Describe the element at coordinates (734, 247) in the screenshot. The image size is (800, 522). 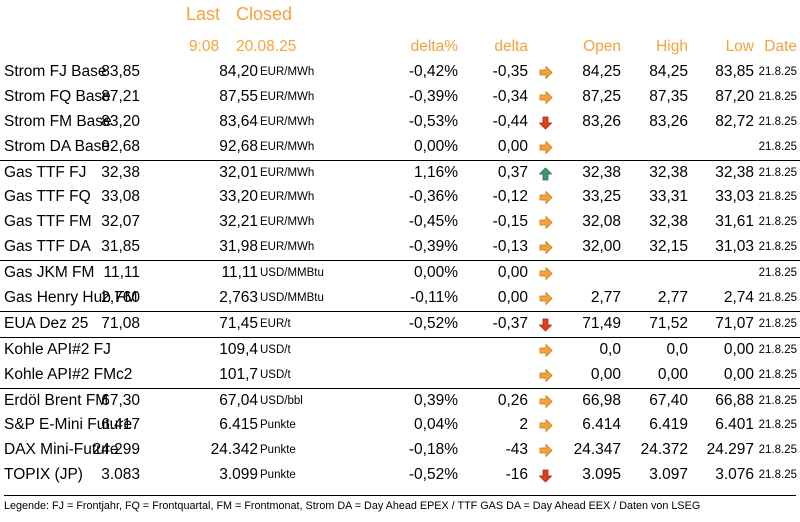
I see `low-value: 31,03` at that location.